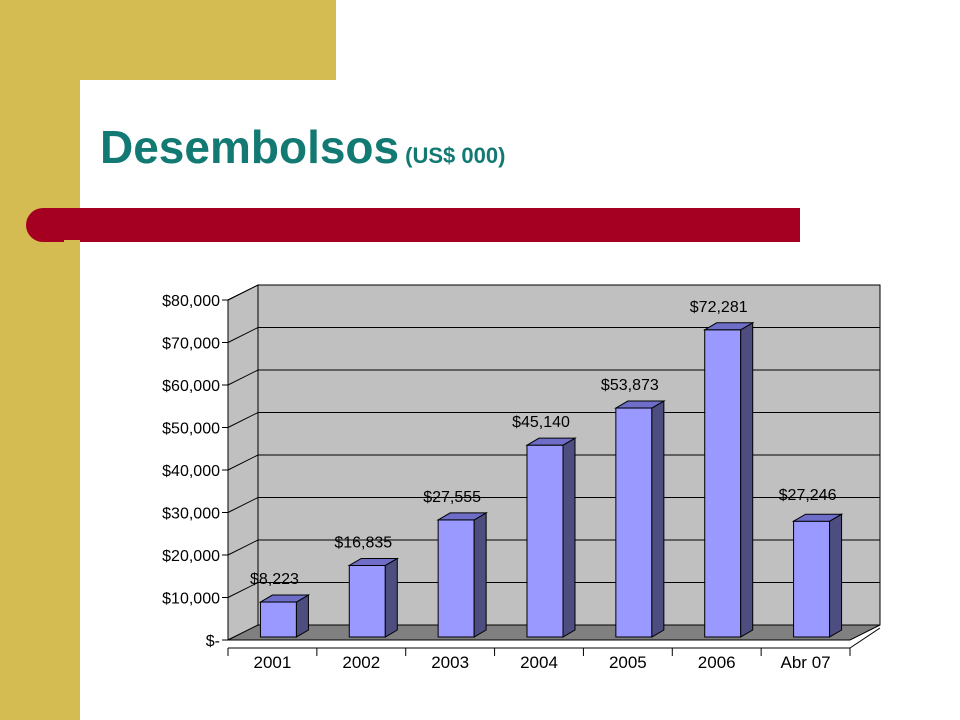 Image resolution: width=960 pixels, height=720 pixels. I want to click on slide-title: Desembolsos (US$ 000), so click(302, 147).